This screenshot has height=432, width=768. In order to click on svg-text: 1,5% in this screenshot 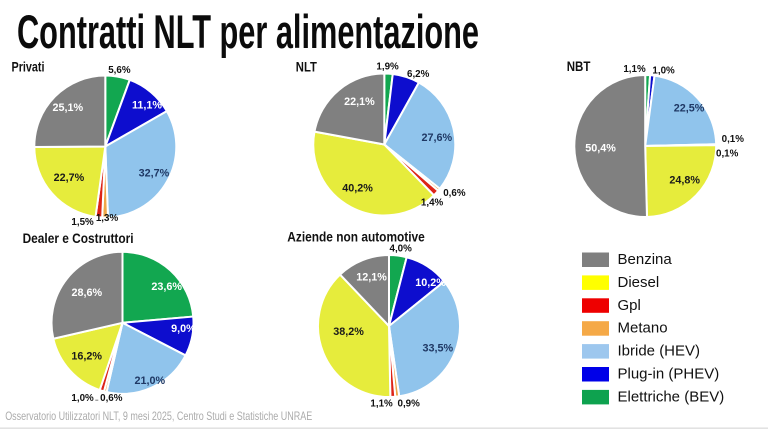, I will do `click(82, 222)`.